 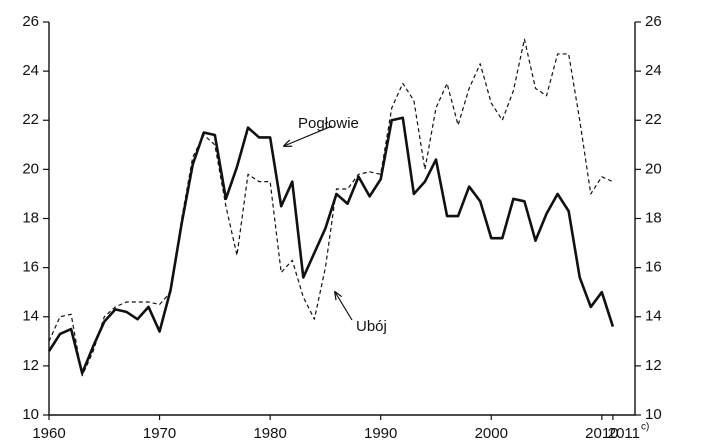 I want to click on y2-tick-label: 26, so click(x=653, y=21).